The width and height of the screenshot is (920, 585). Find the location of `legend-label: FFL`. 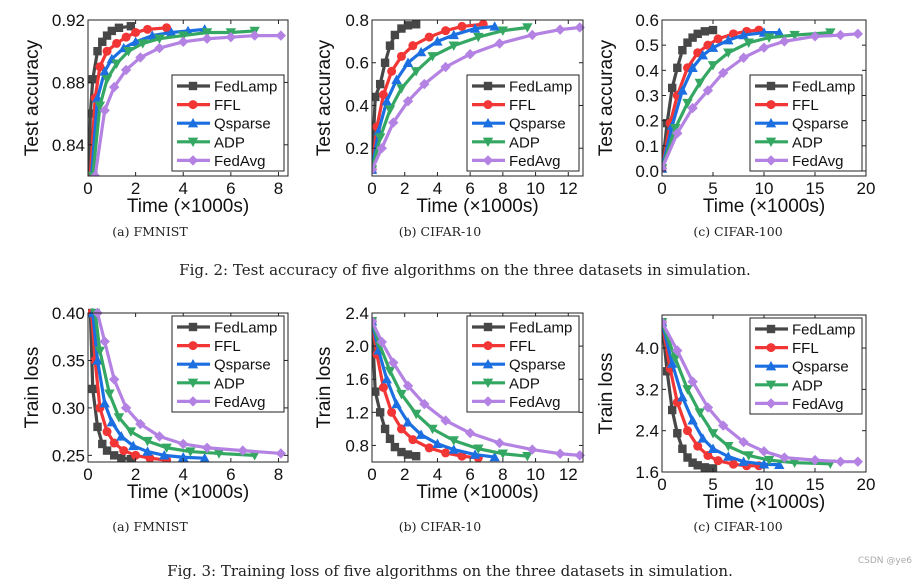

legend-label: FFL is located at coordinates (227, 105).